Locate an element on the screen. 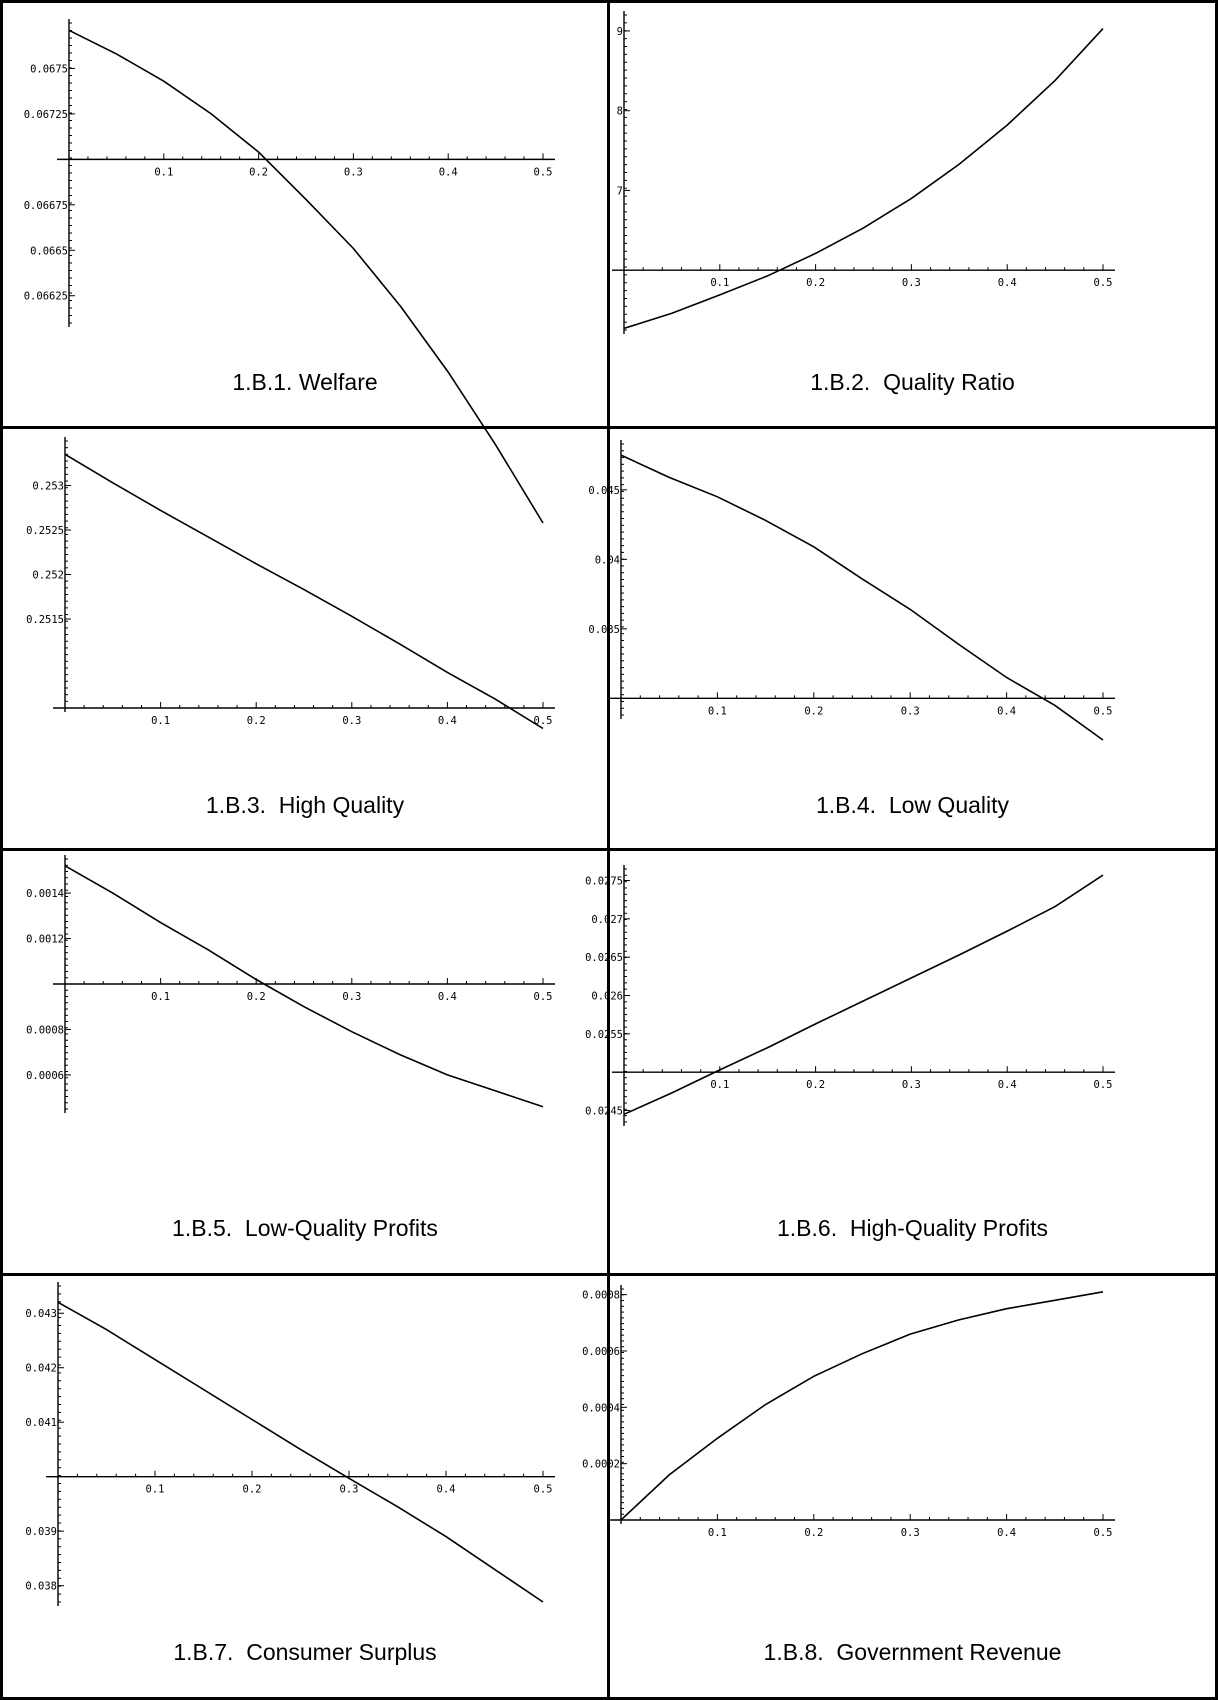  y-tick-label: 0.252 is located at coordinates (48, 576).